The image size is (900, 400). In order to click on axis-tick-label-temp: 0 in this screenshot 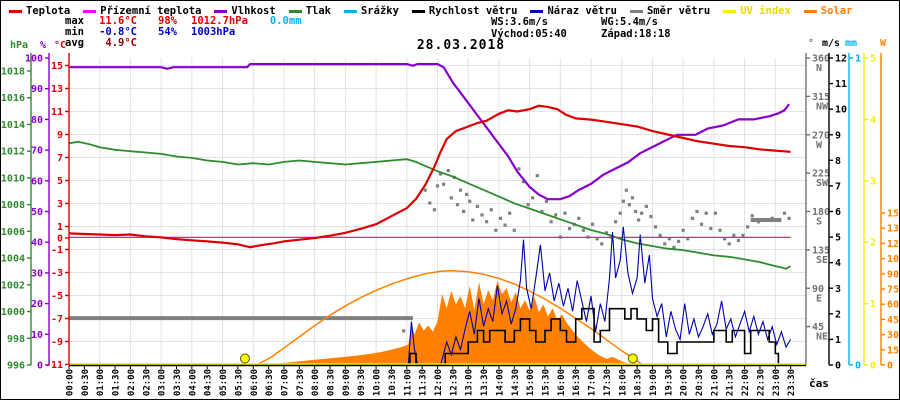, I will do `click(60, 239)`.